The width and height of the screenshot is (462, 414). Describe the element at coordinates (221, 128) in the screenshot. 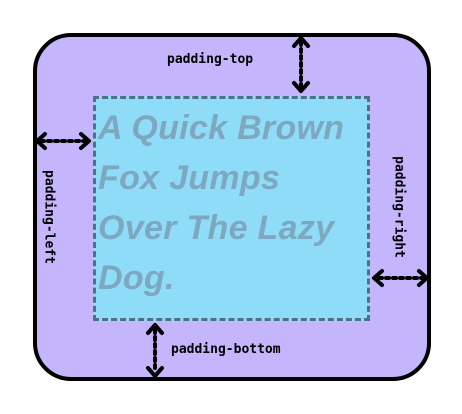

I see `sample-text-line: A Quick Brown` at that location.